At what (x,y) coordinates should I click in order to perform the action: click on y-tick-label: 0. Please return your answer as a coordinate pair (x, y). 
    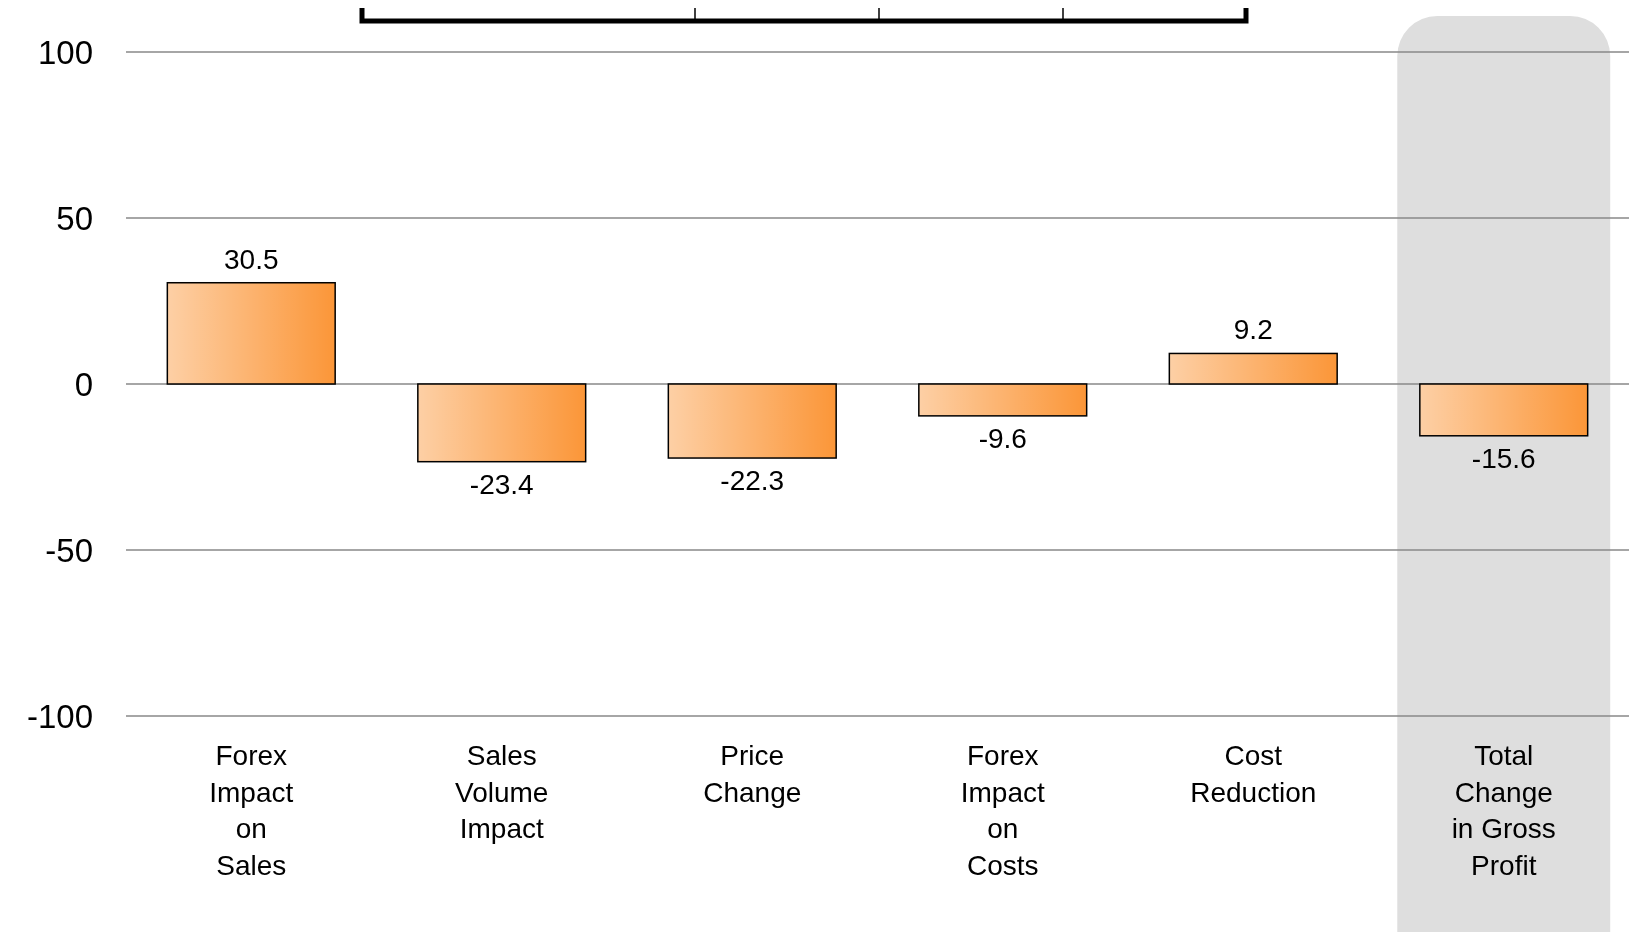
    Looking at the image, I should click on (83, 384).